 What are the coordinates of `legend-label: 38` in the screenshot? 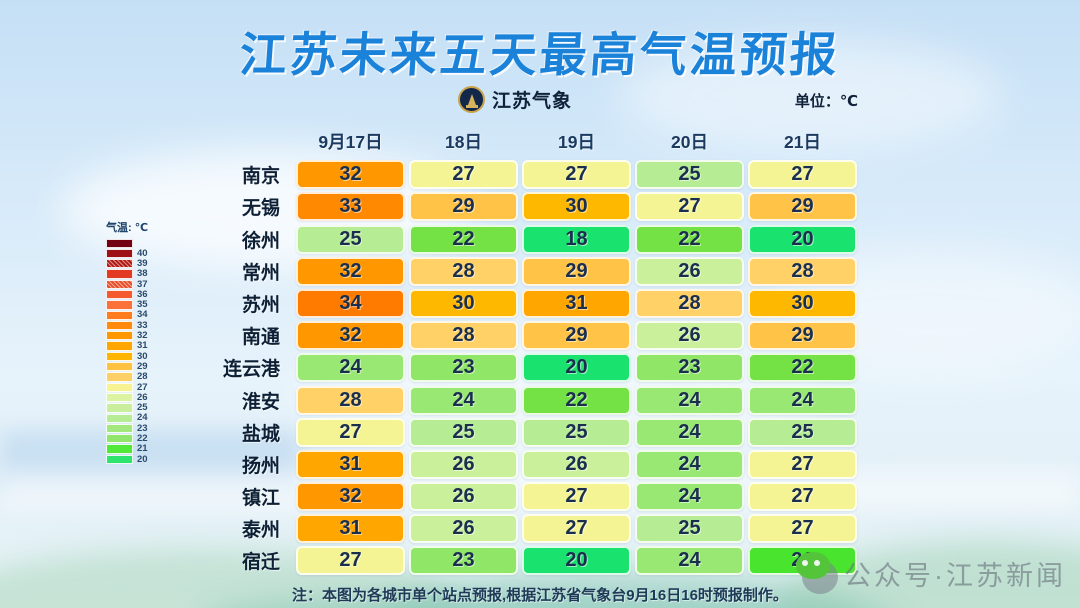 It's located at (142, 274).